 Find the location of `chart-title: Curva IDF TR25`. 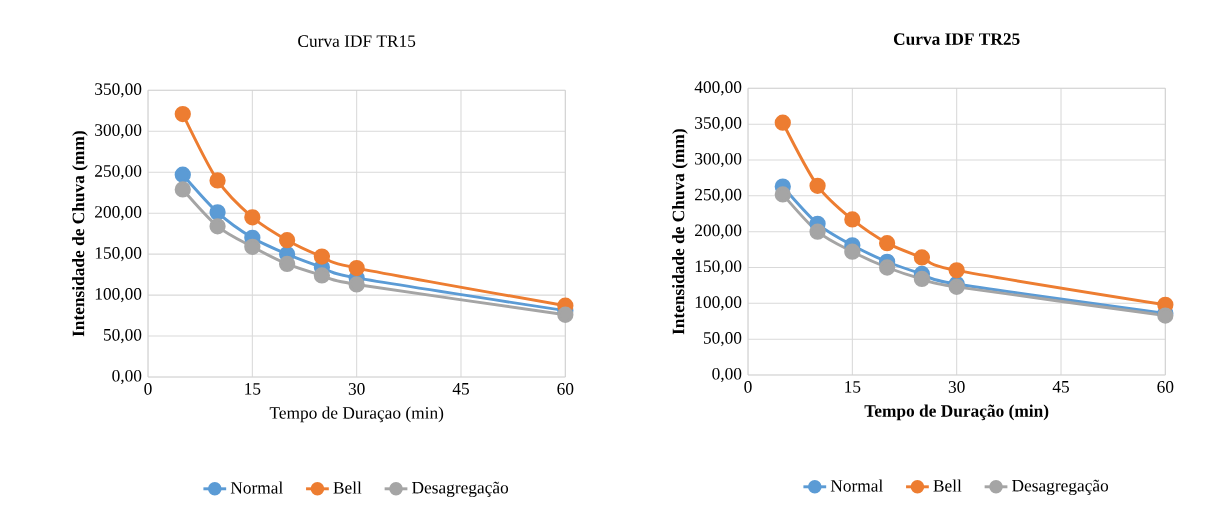

chart-title: Curva IDF TR25 is located at coordinates (956, 39).